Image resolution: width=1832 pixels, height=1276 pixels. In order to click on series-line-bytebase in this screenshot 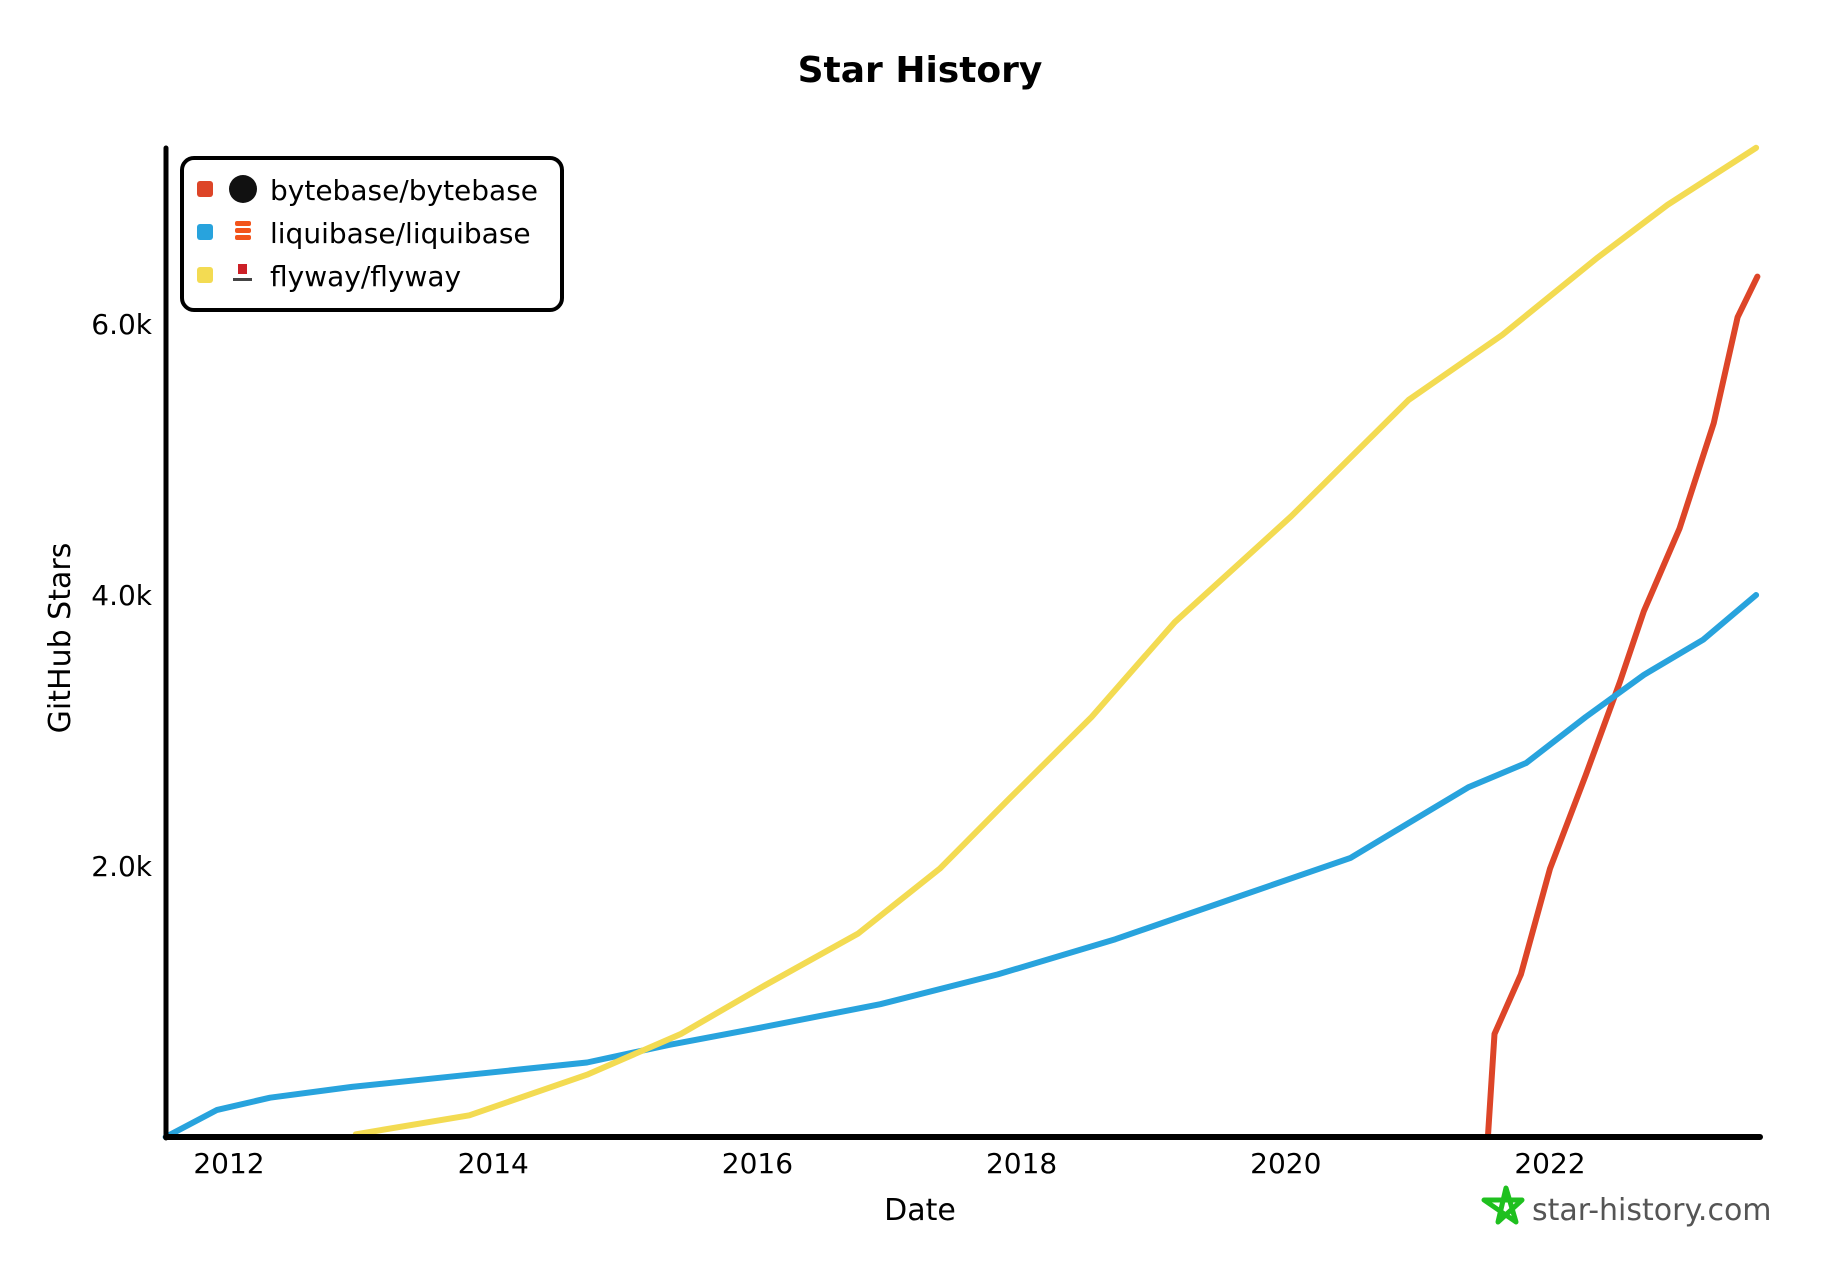, I will do `click(1622, 706)`.